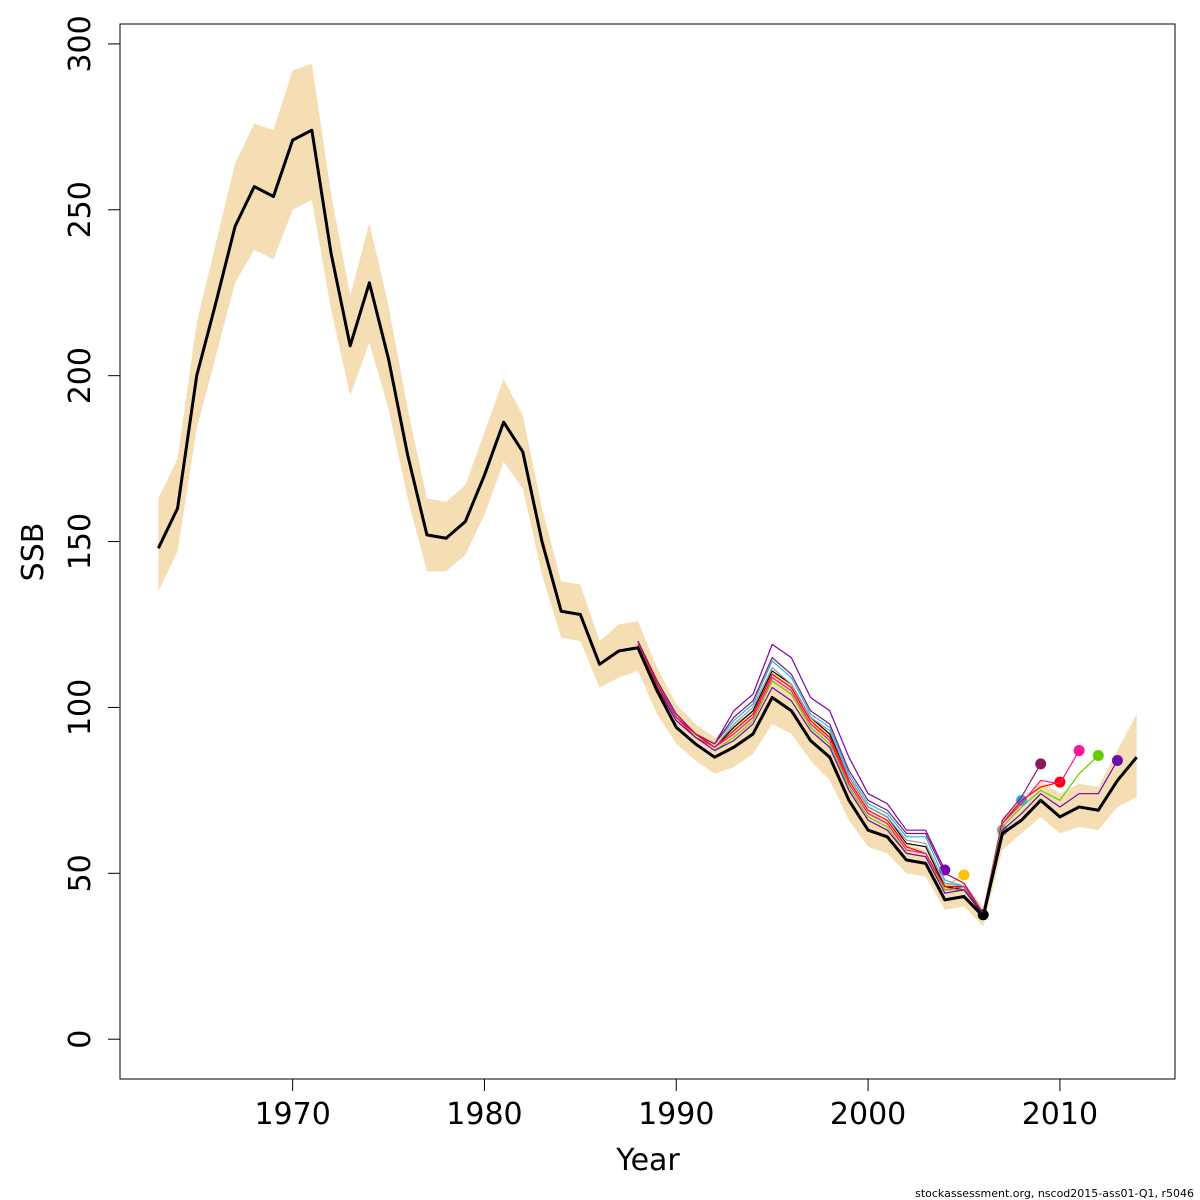 Image resolution: width=1200 pixels, height=1200 pixels. I want to click on y-tick-label: 150, so click(80, 541).